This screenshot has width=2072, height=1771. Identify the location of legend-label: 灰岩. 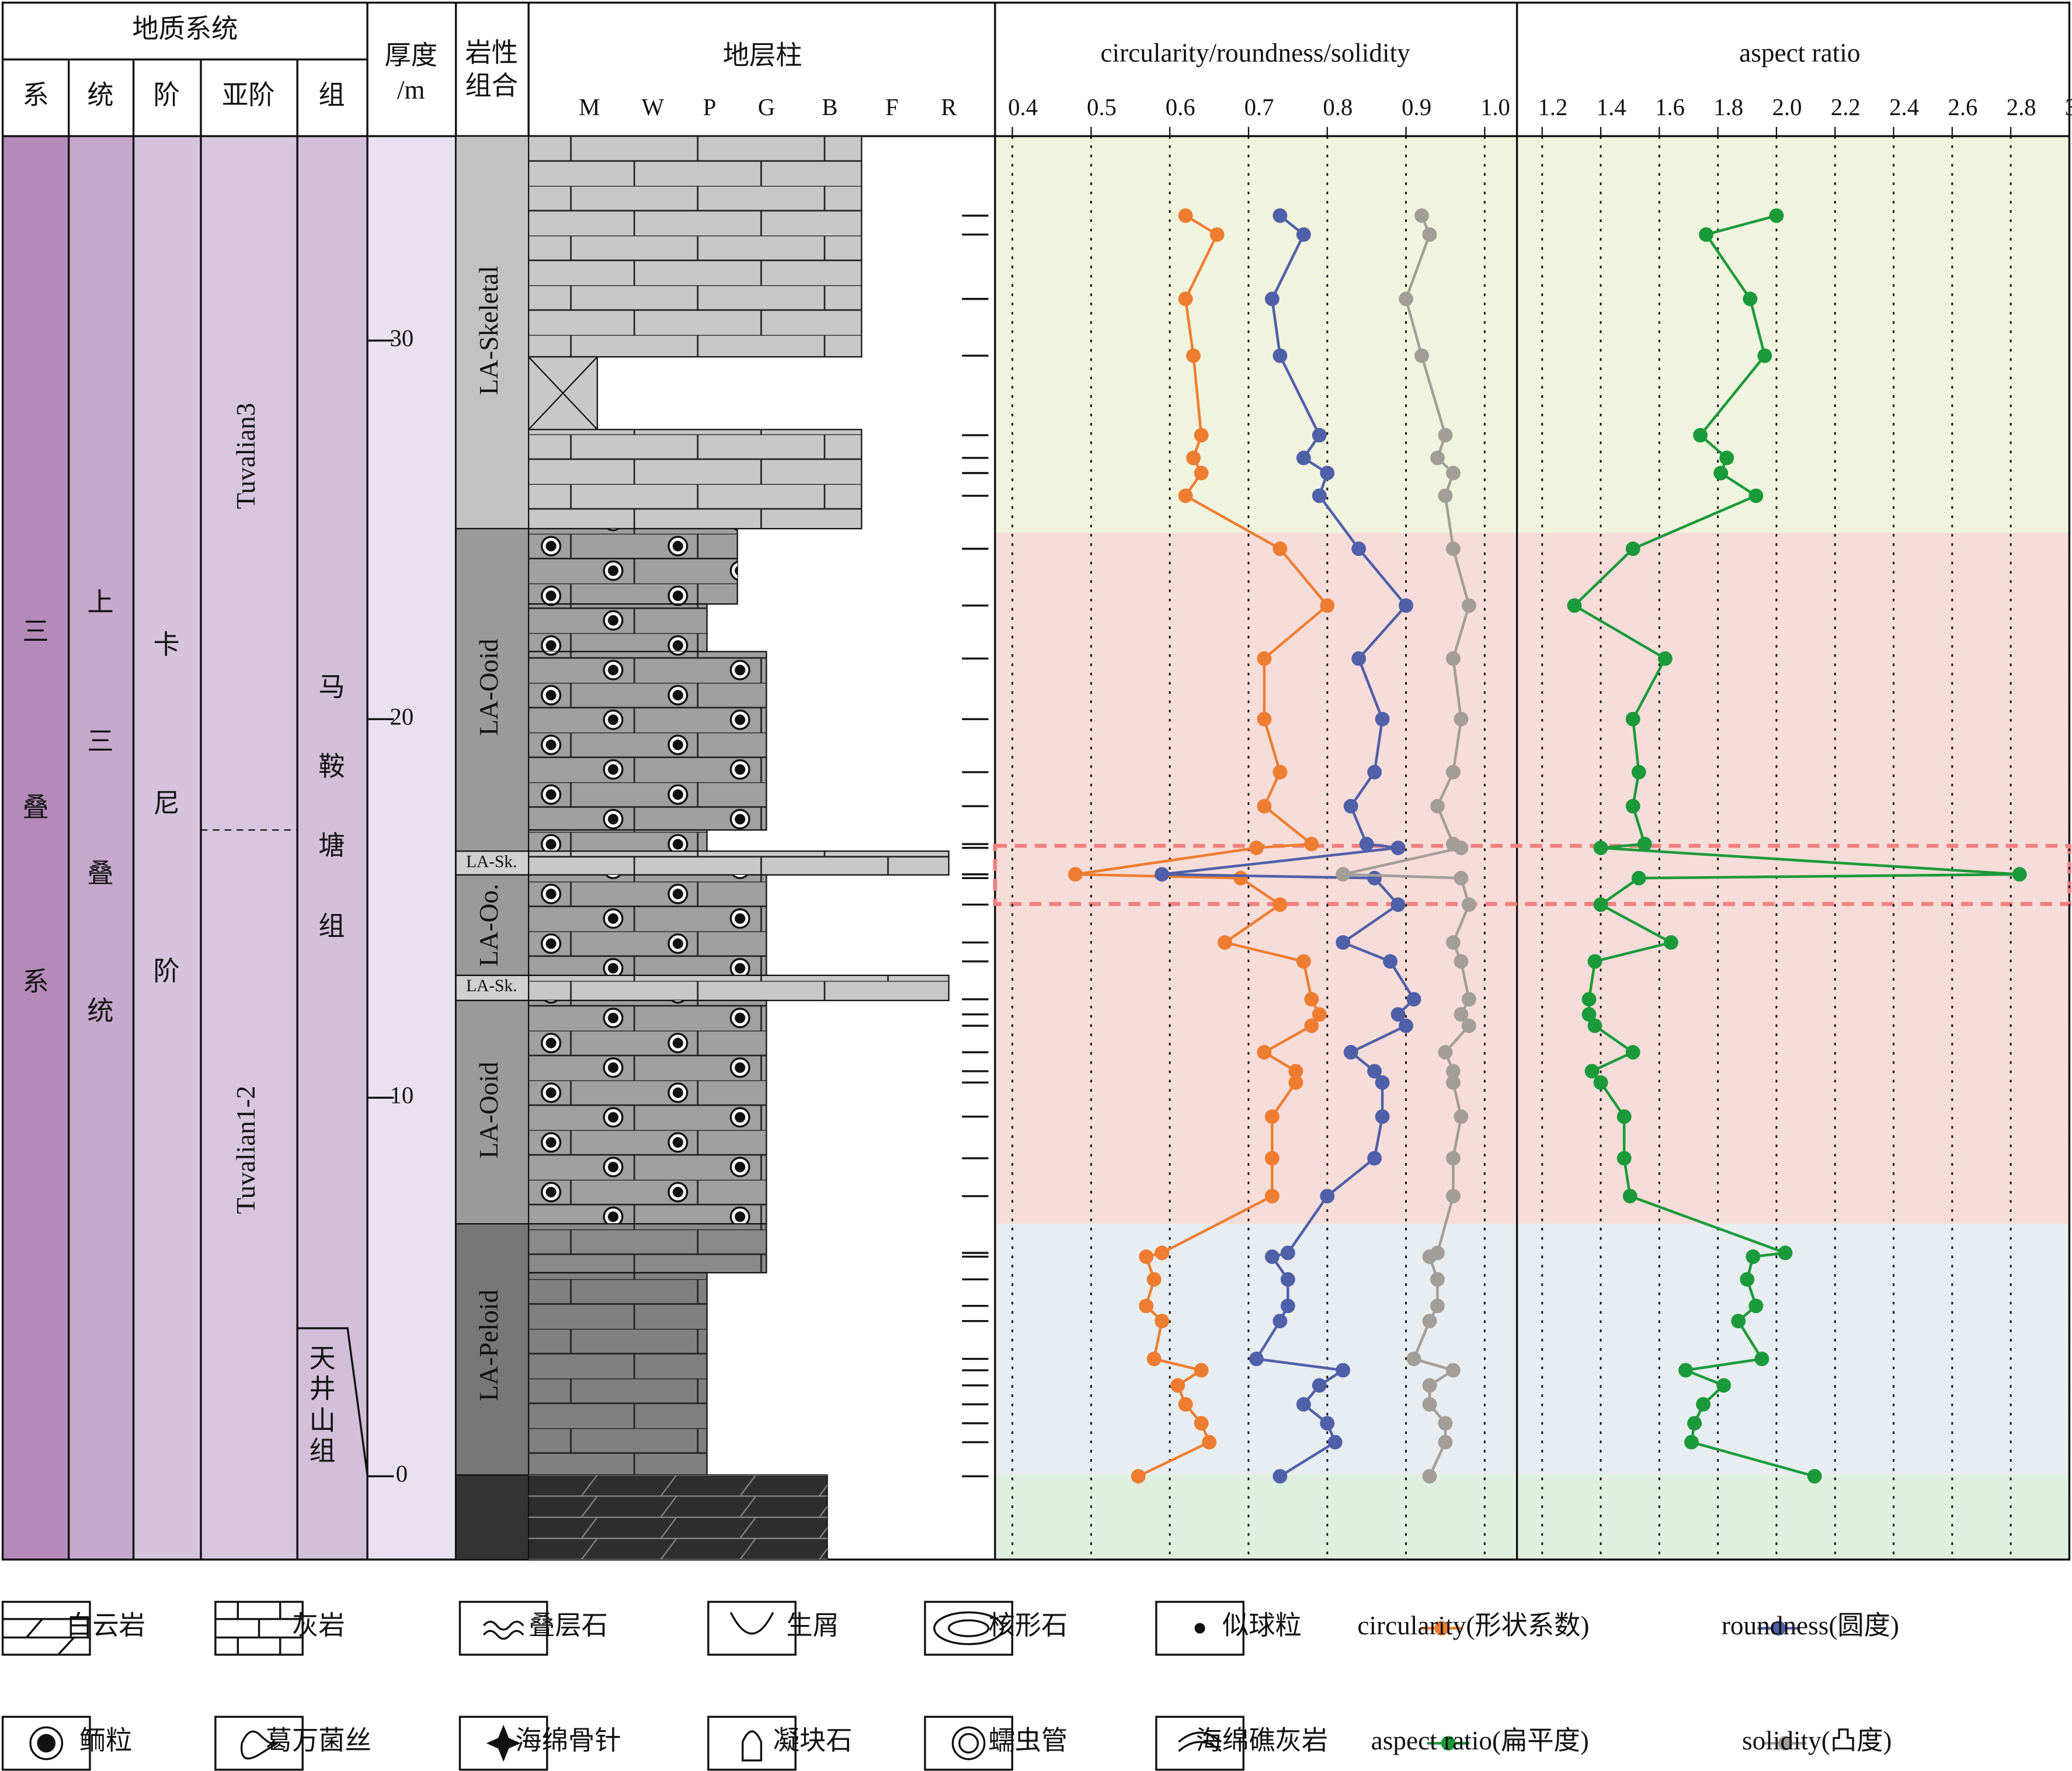
(318, 1625).